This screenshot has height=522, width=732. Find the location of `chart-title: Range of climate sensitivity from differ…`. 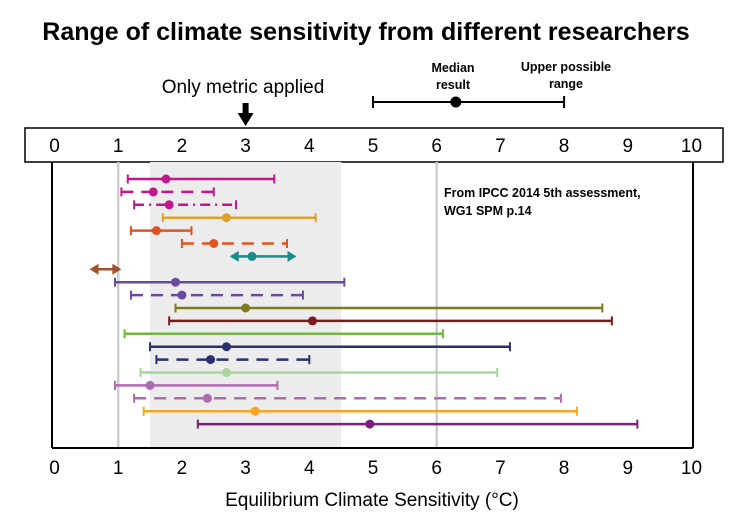

chart-title: Range of climate sensitivity from differ… is located at coordinates (365, 32).